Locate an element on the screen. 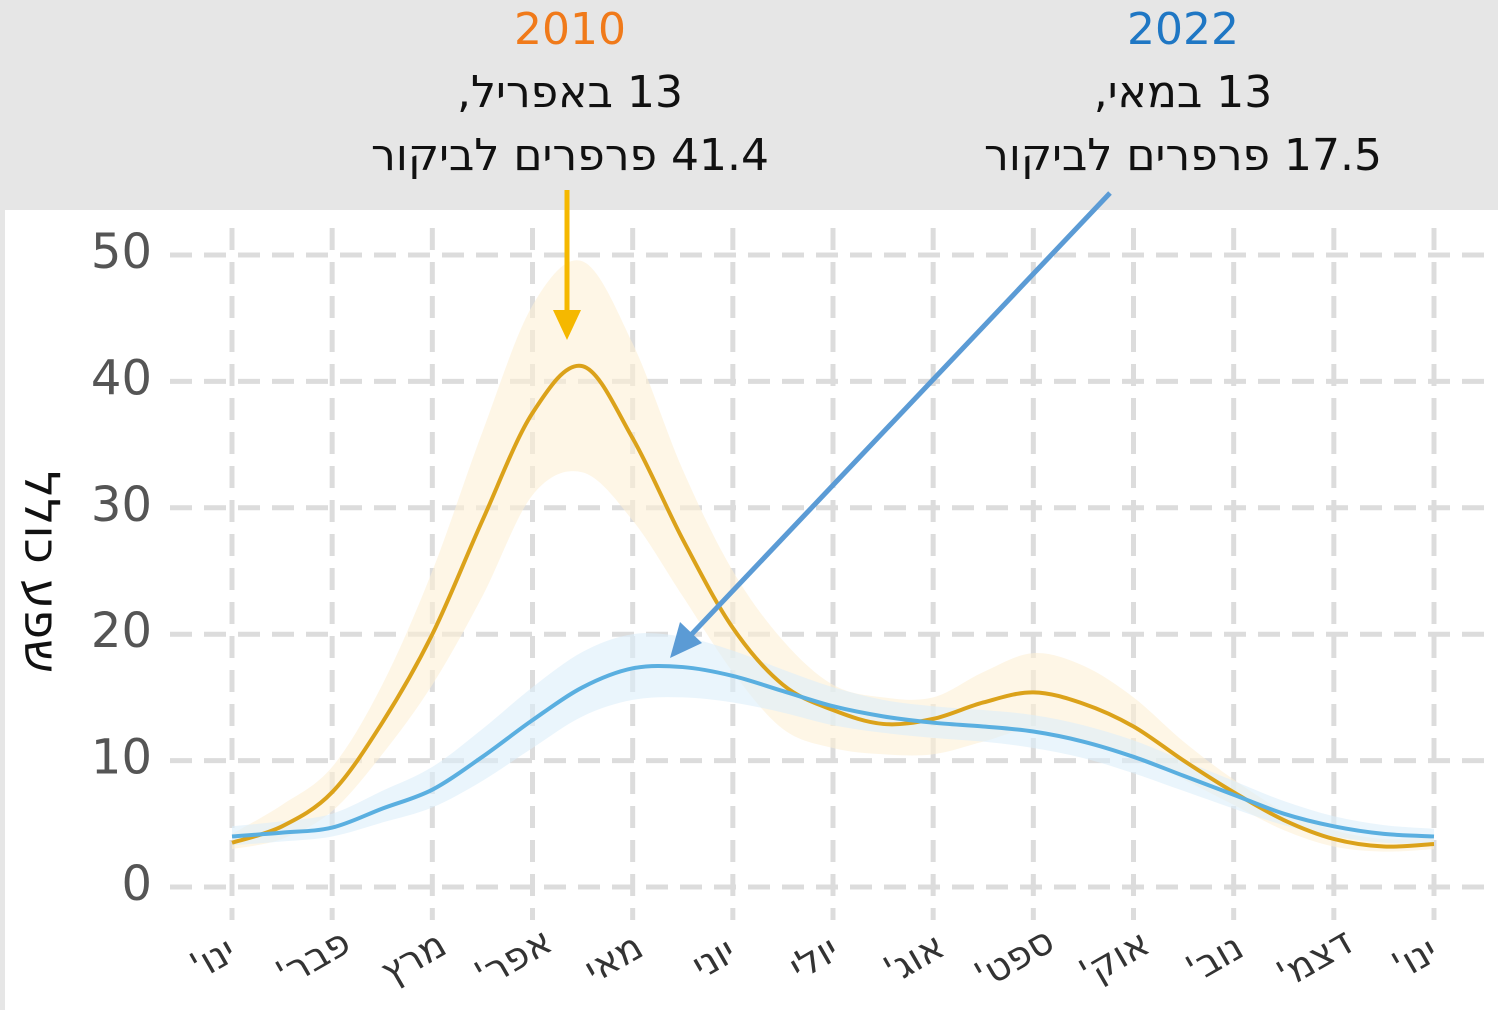  y-tick-label: 10 is located at coordinates (121, 758).